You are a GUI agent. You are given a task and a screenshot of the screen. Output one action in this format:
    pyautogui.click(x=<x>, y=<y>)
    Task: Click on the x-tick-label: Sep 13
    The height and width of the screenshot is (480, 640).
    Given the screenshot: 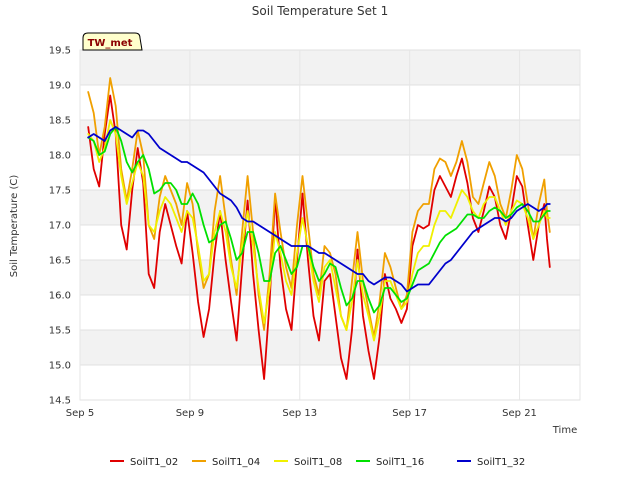 What is the action you would take?
    pyautogui.click(x=299, y=413)
    